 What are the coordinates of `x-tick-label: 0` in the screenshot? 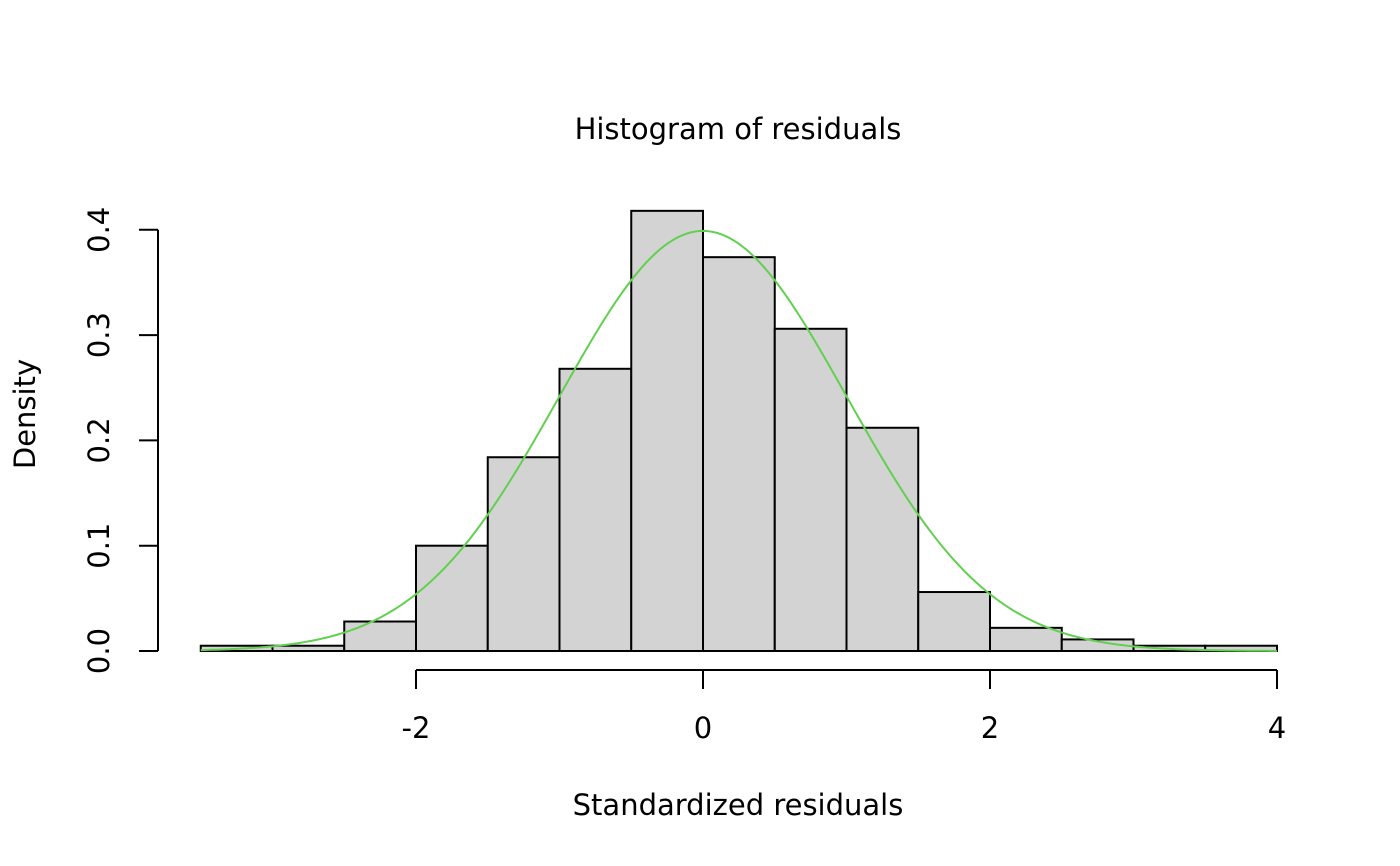 It's located at (703, 728).